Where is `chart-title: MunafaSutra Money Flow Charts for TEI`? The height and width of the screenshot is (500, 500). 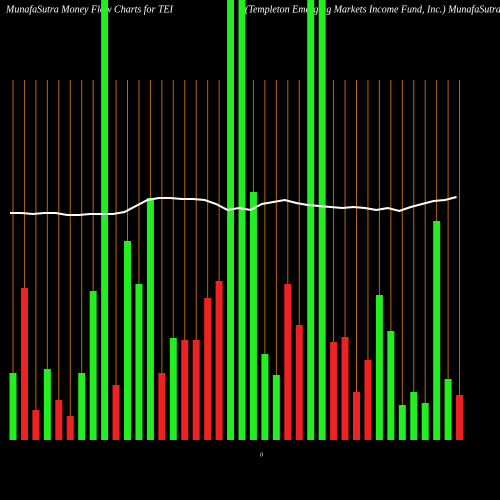
chart-title: MunafaSutra Money Flow Charts for TEI is located at coordinates (89, 9).